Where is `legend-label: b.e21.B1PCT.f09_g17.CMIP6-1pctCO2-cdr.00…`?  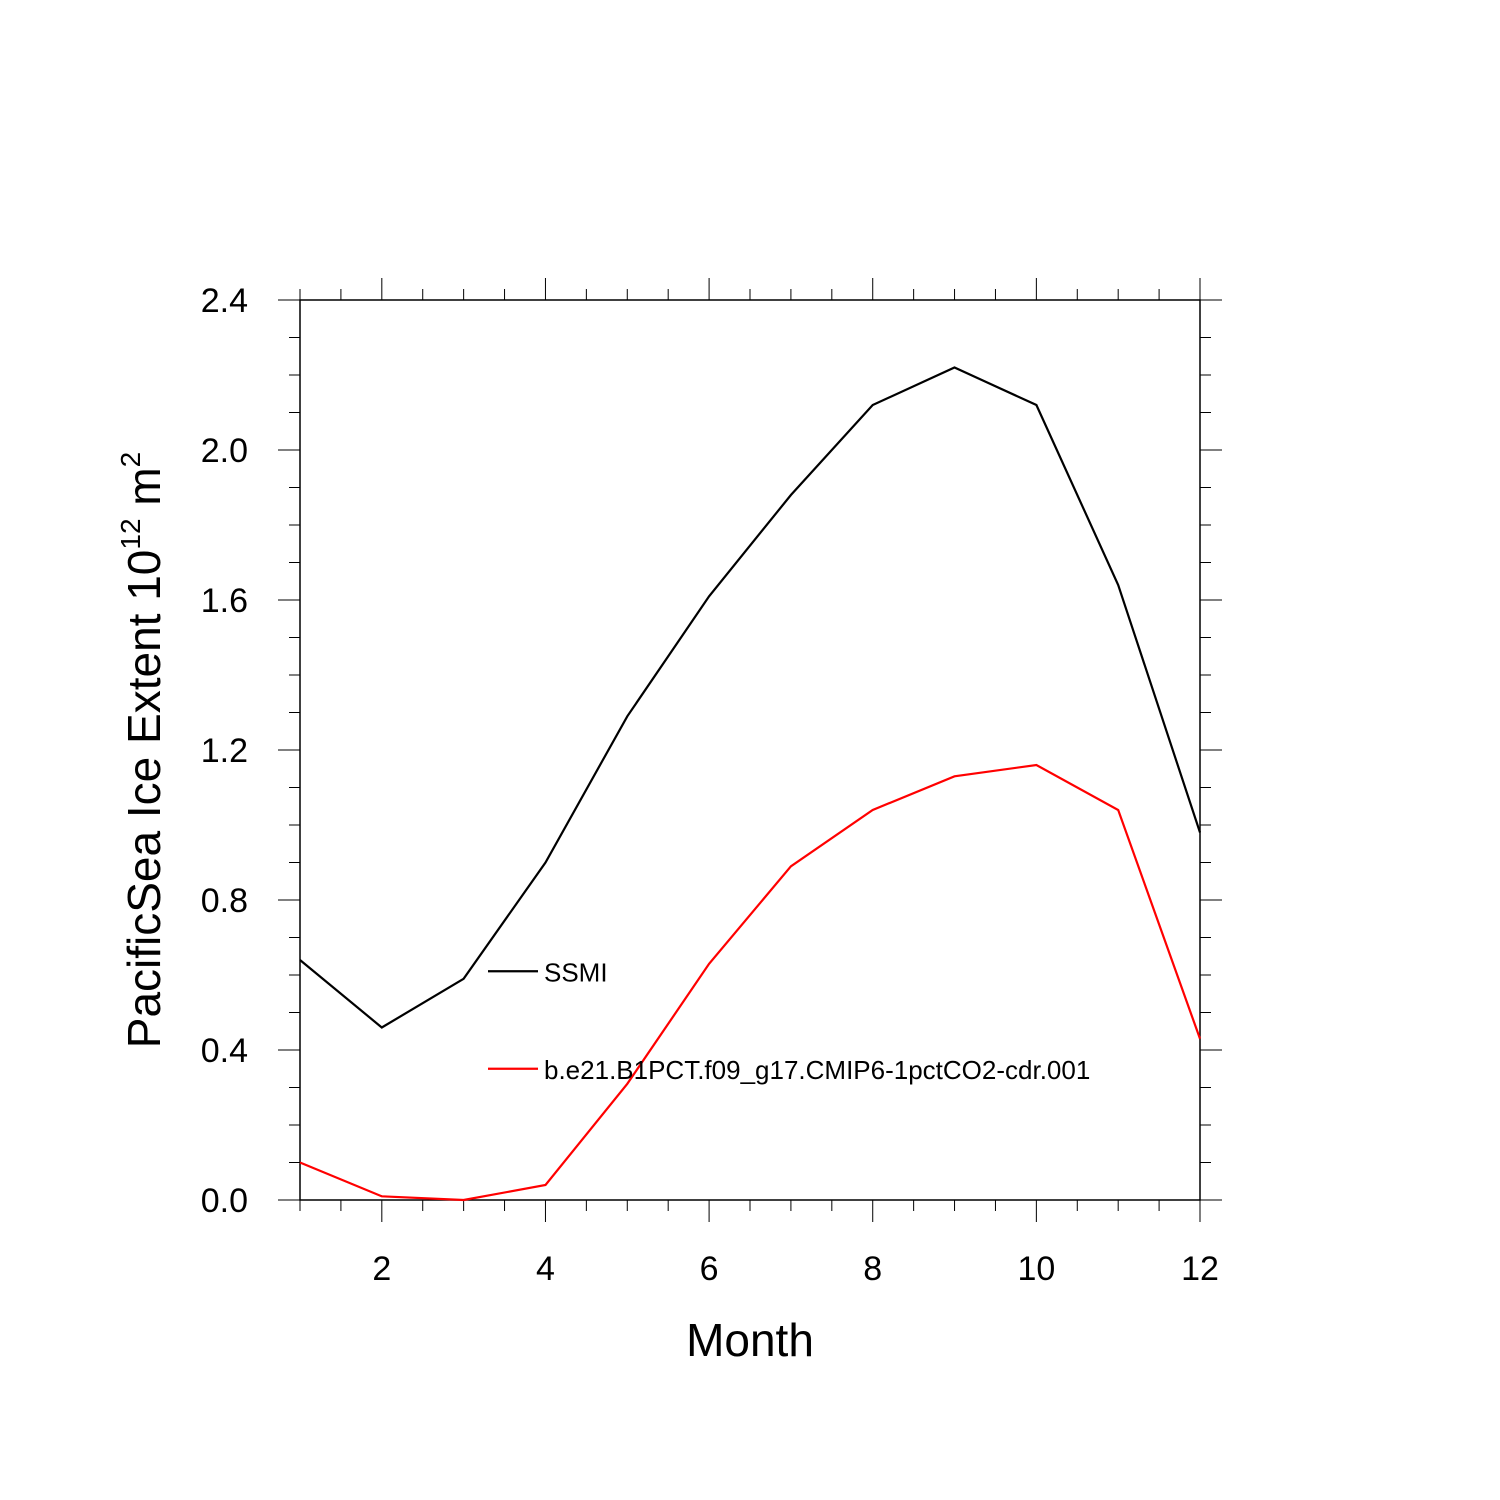
legend-label: b.e21.B1PCT.f09_g17.CMIP6-1pctCO2-cdr.00… is located at coordinates (817, 1070).